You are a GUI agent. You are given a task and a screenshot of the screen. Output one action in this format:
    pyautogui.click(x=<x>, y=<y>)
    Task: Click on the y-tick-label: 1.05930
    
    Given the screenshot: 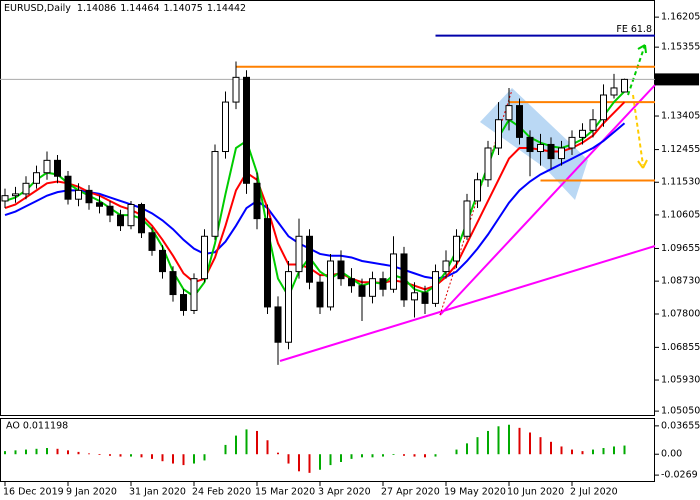 What is the action you would take?
    pyautogui.click(x=680, y=380)
    